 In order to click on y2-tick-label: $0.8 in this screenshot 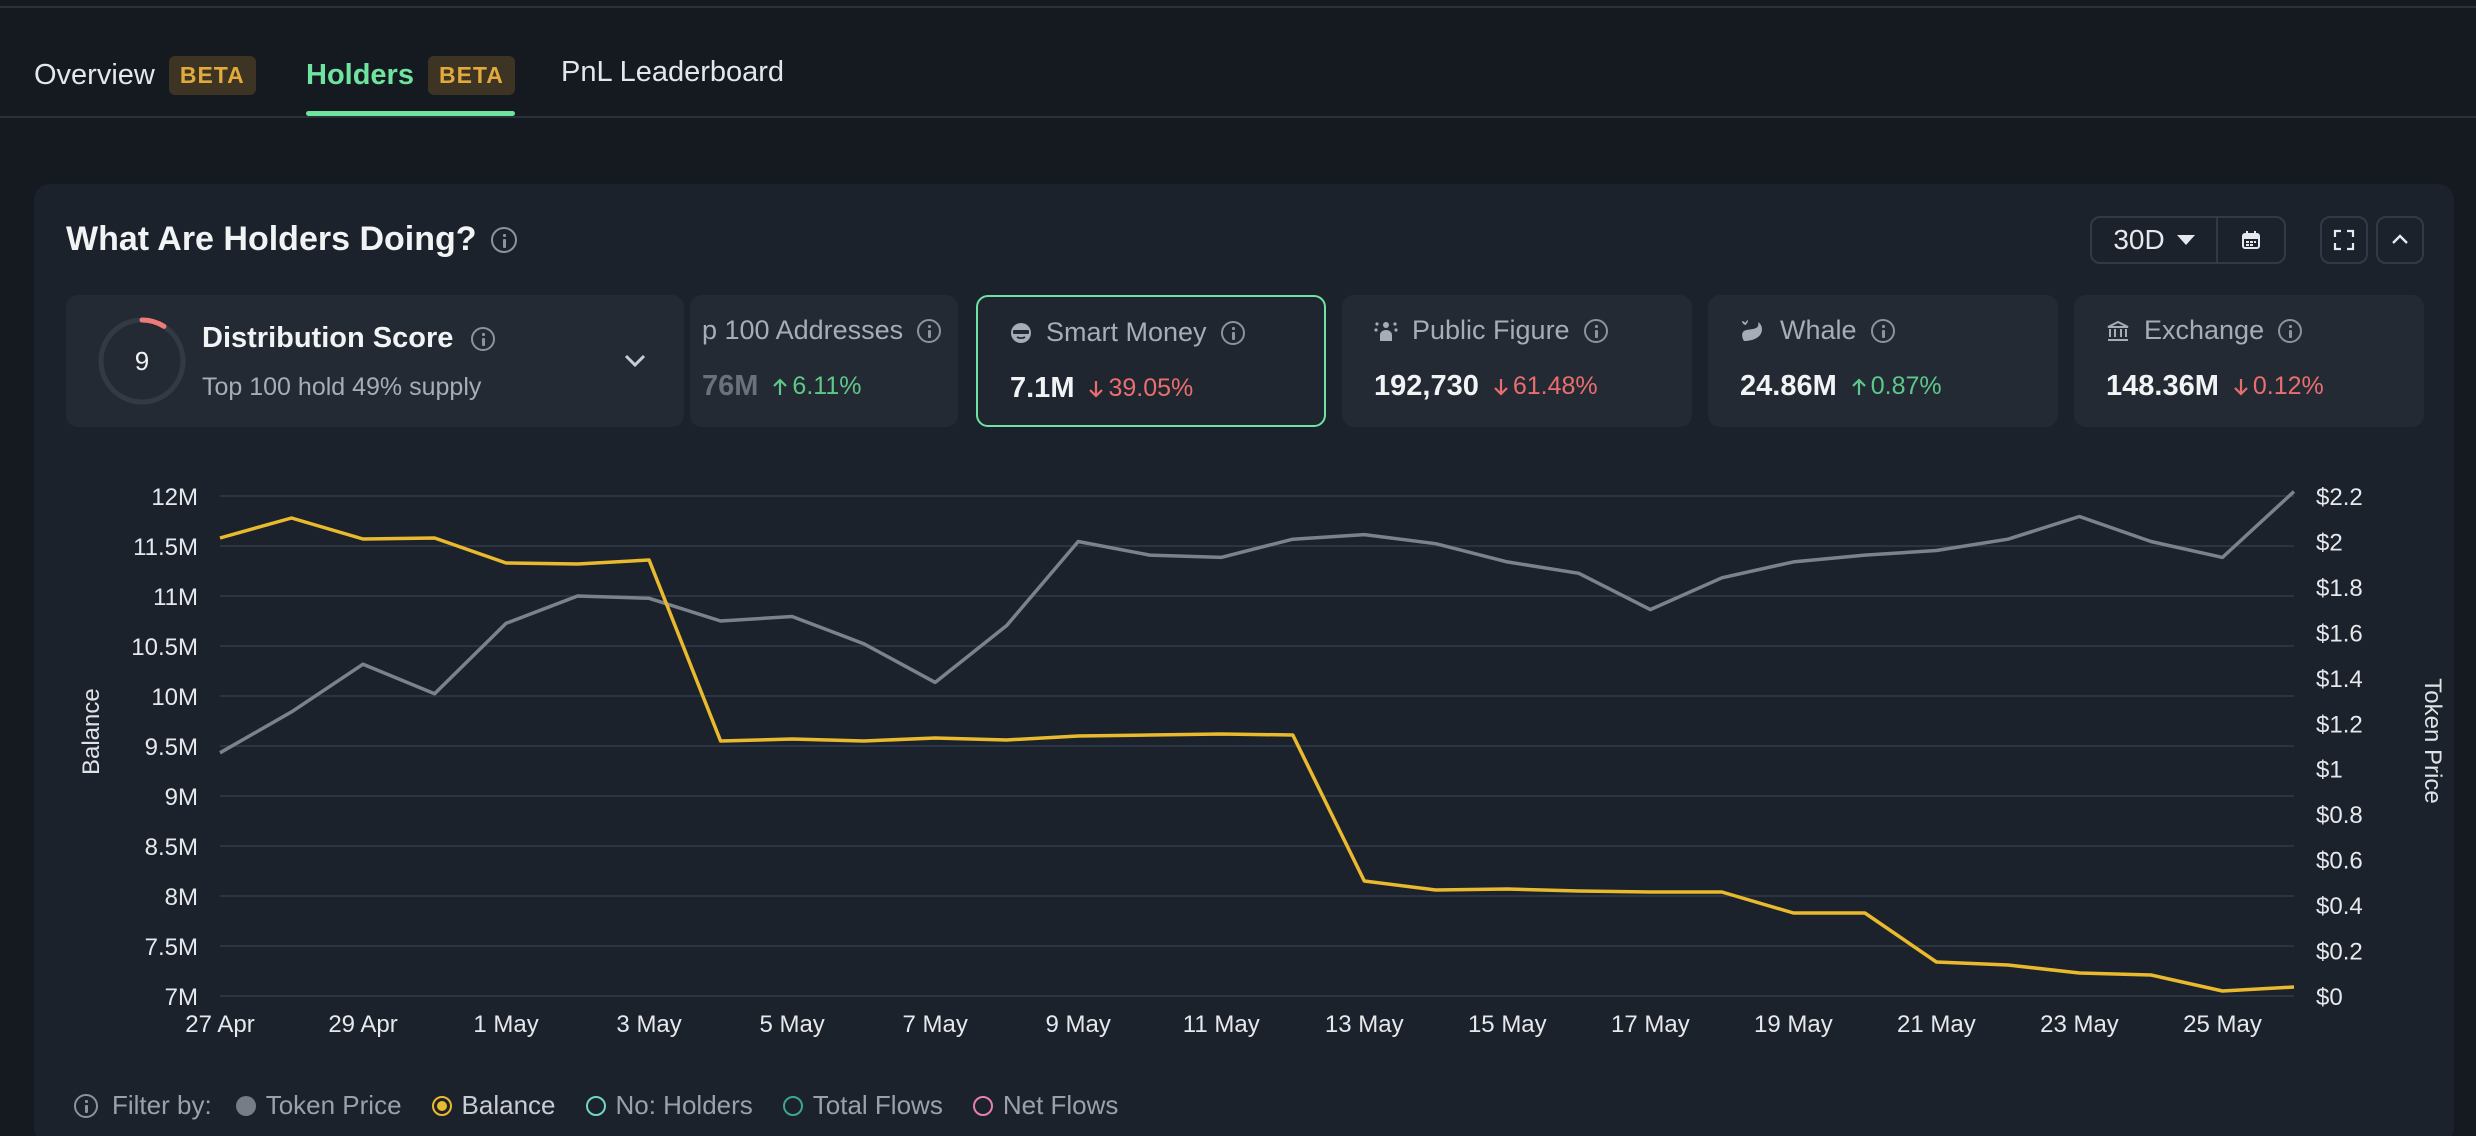, I will do `click(2339, 815)`.